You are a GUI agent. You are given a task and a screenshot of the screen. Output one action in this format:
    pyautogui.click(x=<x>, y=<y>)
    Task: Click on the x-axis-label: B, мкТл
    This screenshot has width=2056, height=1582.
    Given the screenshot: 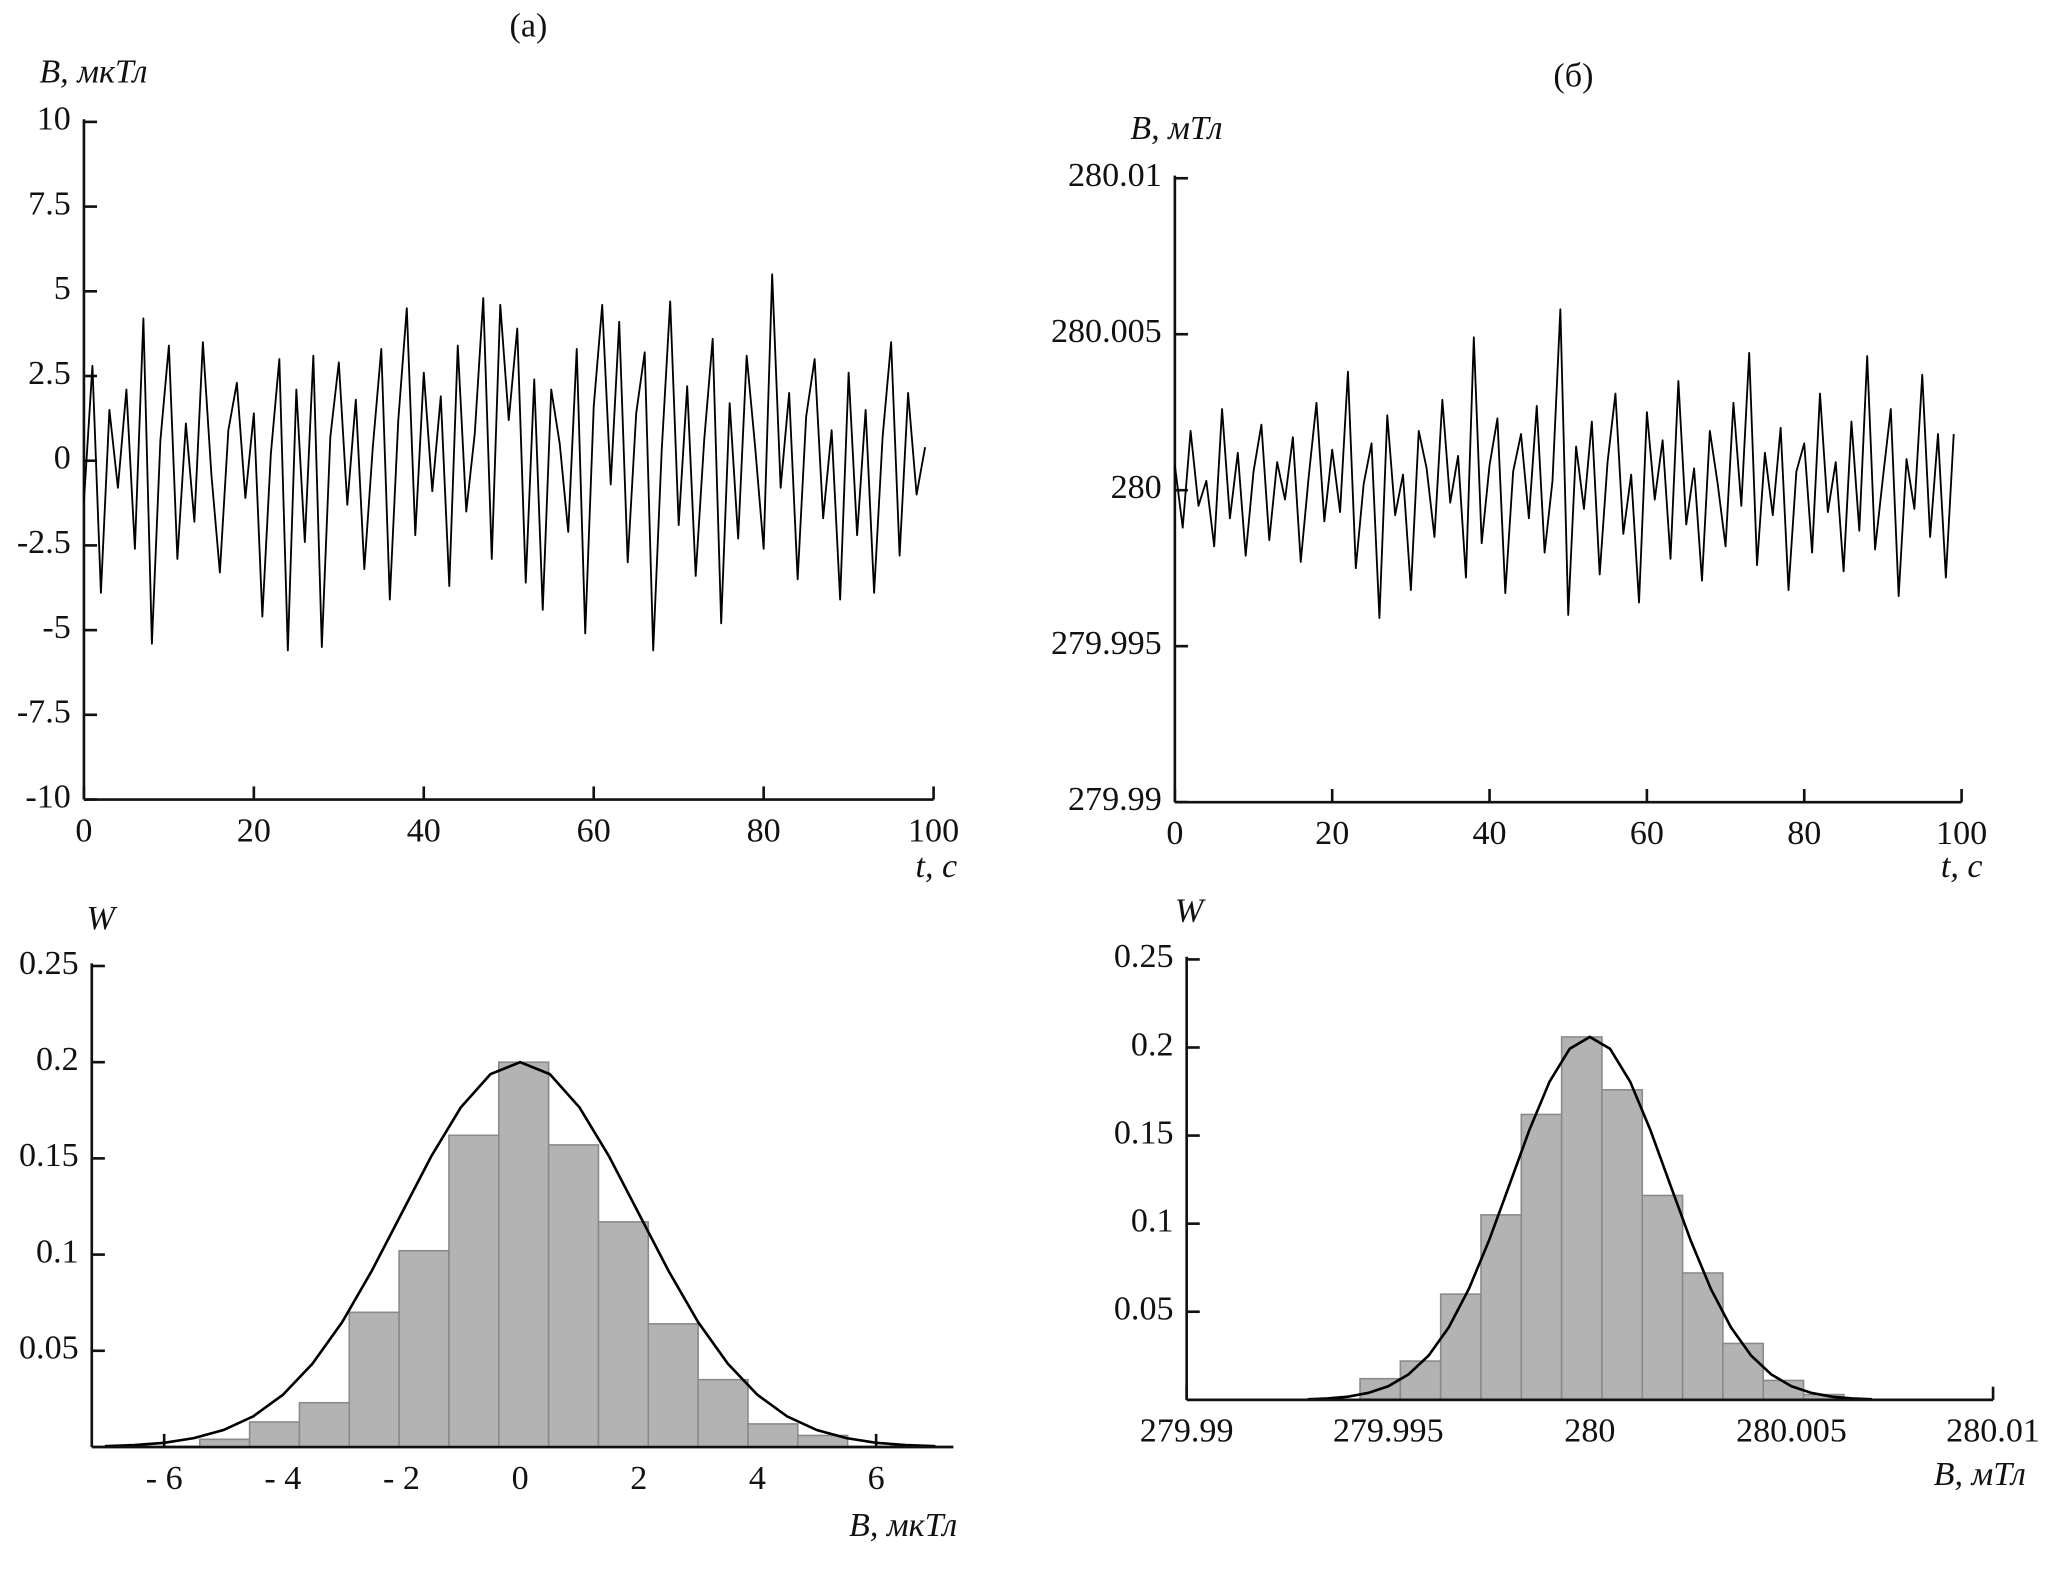 What is the action you would take?
    pyautogui.click(x=903, y=1525)
    